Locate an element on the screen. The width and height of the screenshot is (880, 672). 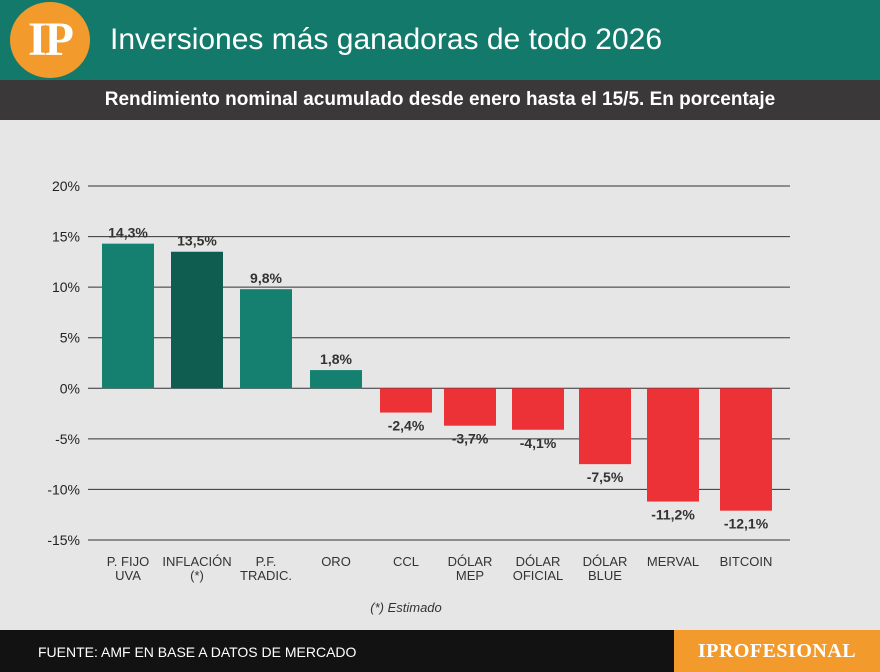
iprofesional-logo: IP is located at coordinates (50, 40).